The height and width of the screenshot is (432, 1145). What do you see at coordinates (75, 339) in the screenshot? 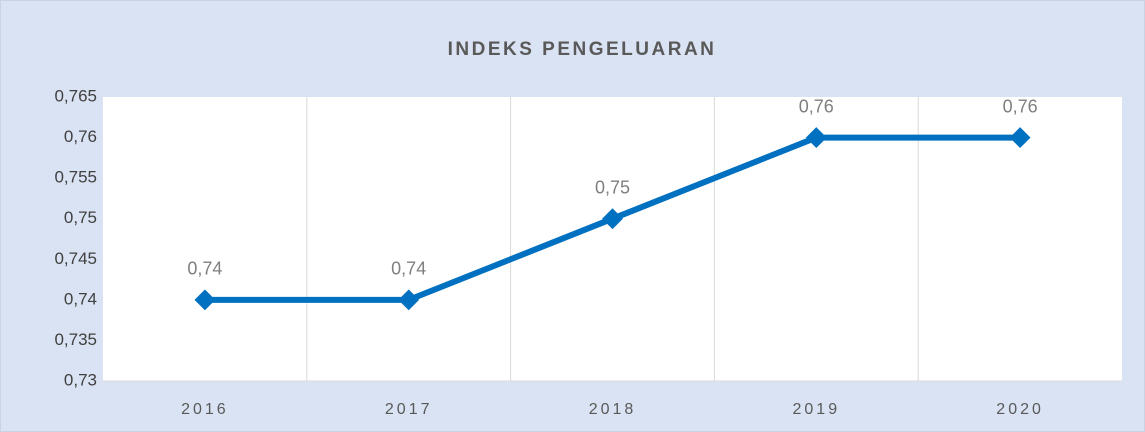
I see `y-tick-label: 0,735` at bounding box center [75, 339].